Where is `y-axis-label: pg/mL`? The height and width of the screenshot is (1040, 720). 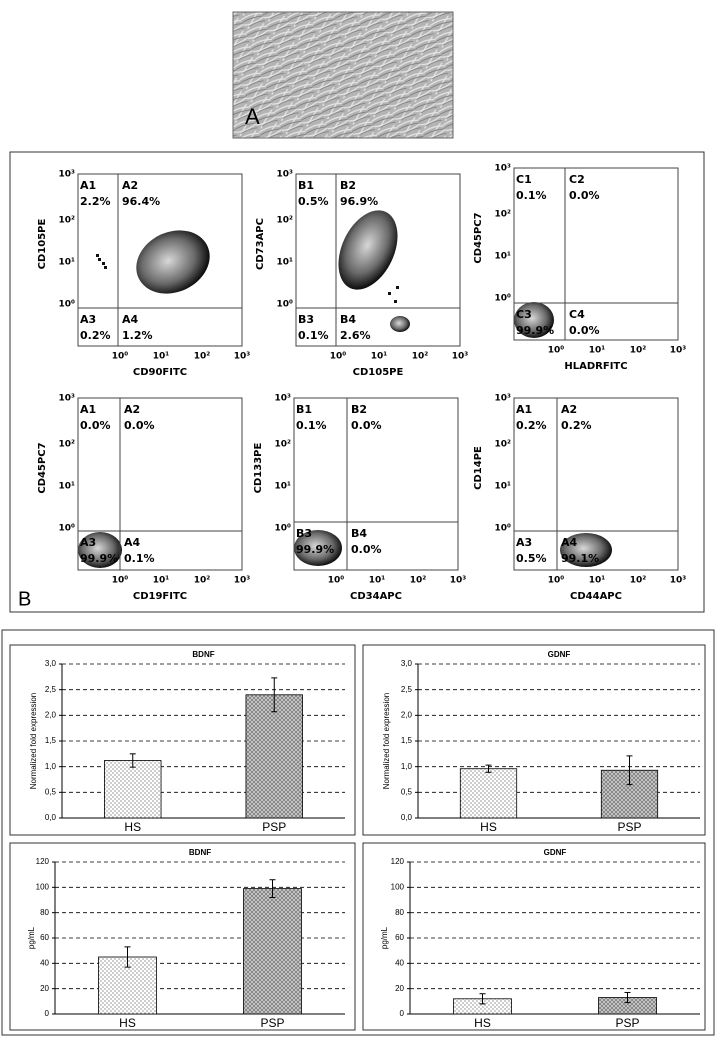
y-axis-label: pg/mL is located at coordinates (31, 937).